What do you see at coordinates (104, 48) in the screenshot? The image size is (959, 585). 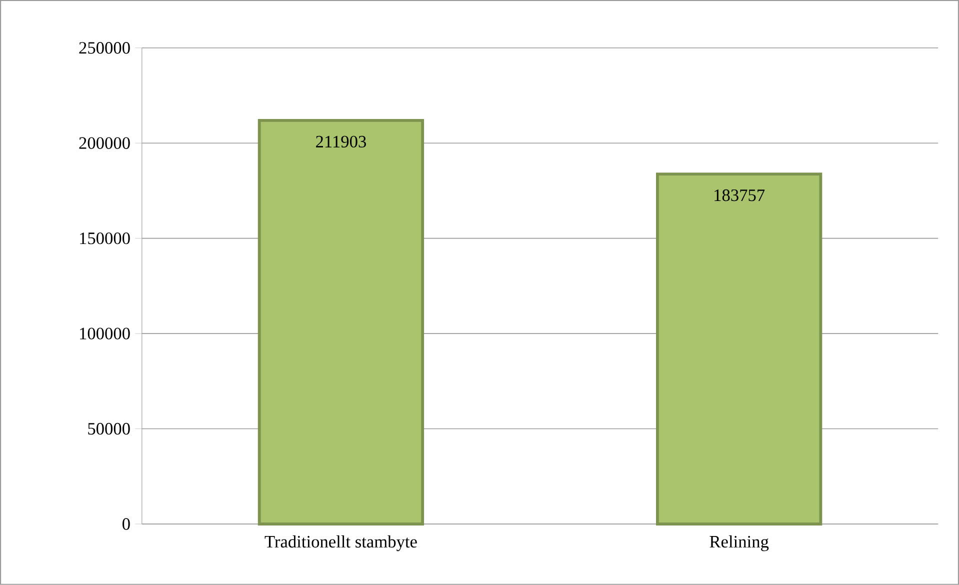 I see `y-tick-label: 250000` at bounding box center [104, 48].